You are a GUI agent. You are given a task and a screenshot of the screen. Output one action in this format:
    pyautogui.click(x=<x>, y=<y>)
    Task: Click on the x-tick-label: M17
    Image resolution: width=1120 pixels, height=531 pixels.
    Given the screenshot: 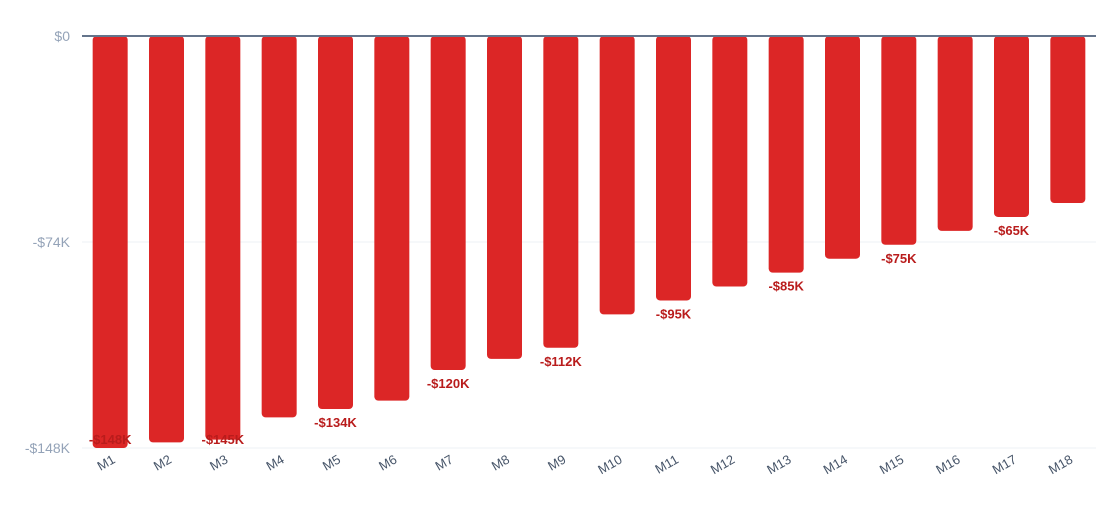 What is the action you would take?
    pyautogui.click(x=1004, y=465)
    